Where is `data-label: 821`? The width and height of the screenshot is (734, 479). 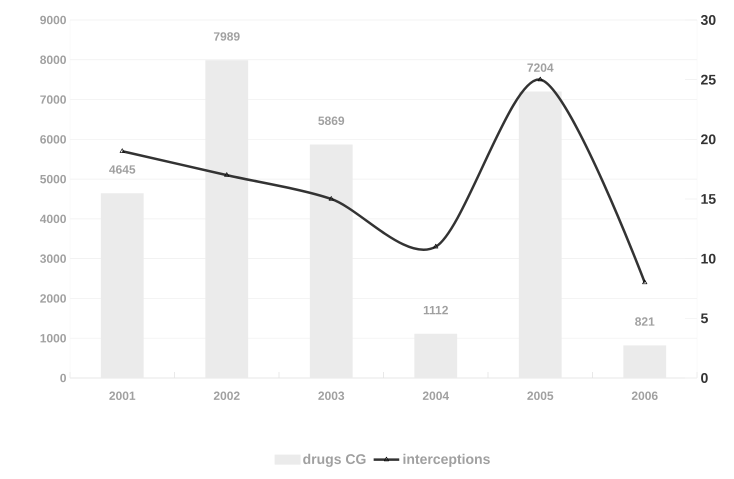 data-label: 821 is located at coordinates (644, 321).